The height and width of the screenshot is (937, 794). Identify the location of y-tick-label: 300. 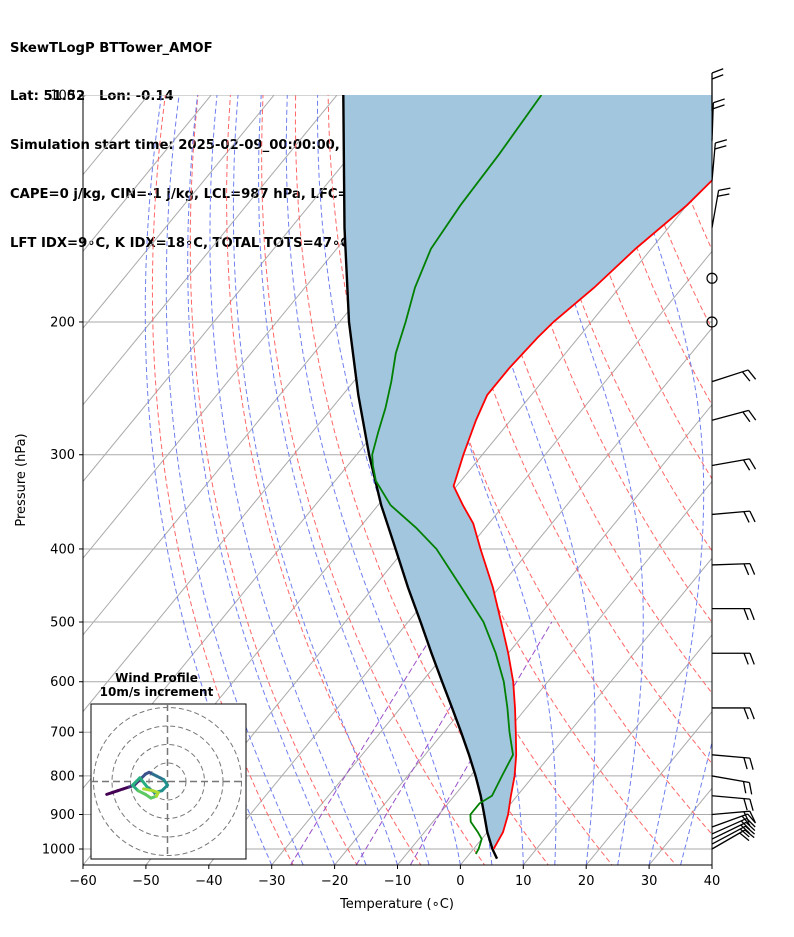
(62, 455).